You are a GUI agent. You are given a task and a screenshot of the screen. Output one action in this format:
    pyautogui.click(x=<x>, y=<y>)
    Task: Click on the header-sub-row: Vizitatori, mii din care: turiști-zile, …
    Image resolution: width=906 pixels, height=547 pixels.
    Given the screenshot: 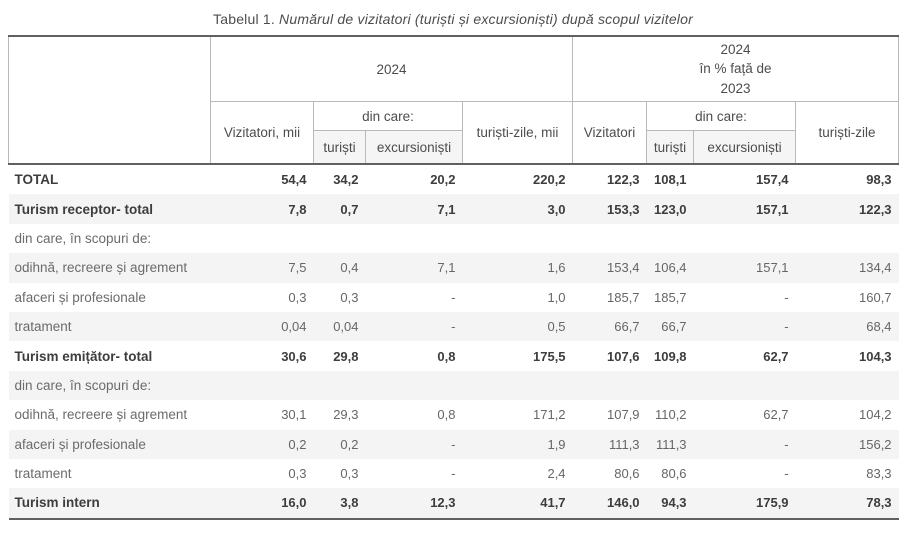 What is the action you would take?
    pyautogui.click(x=454, y=133)
    